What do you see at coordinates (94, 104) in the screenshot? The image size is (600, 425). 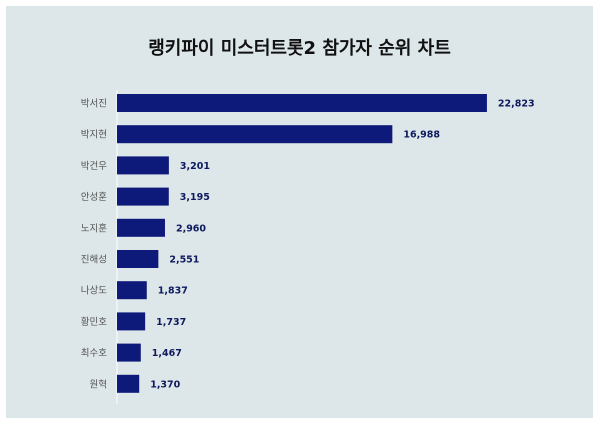 I see `category-label: 박서진` at bounding box center [94, 104].